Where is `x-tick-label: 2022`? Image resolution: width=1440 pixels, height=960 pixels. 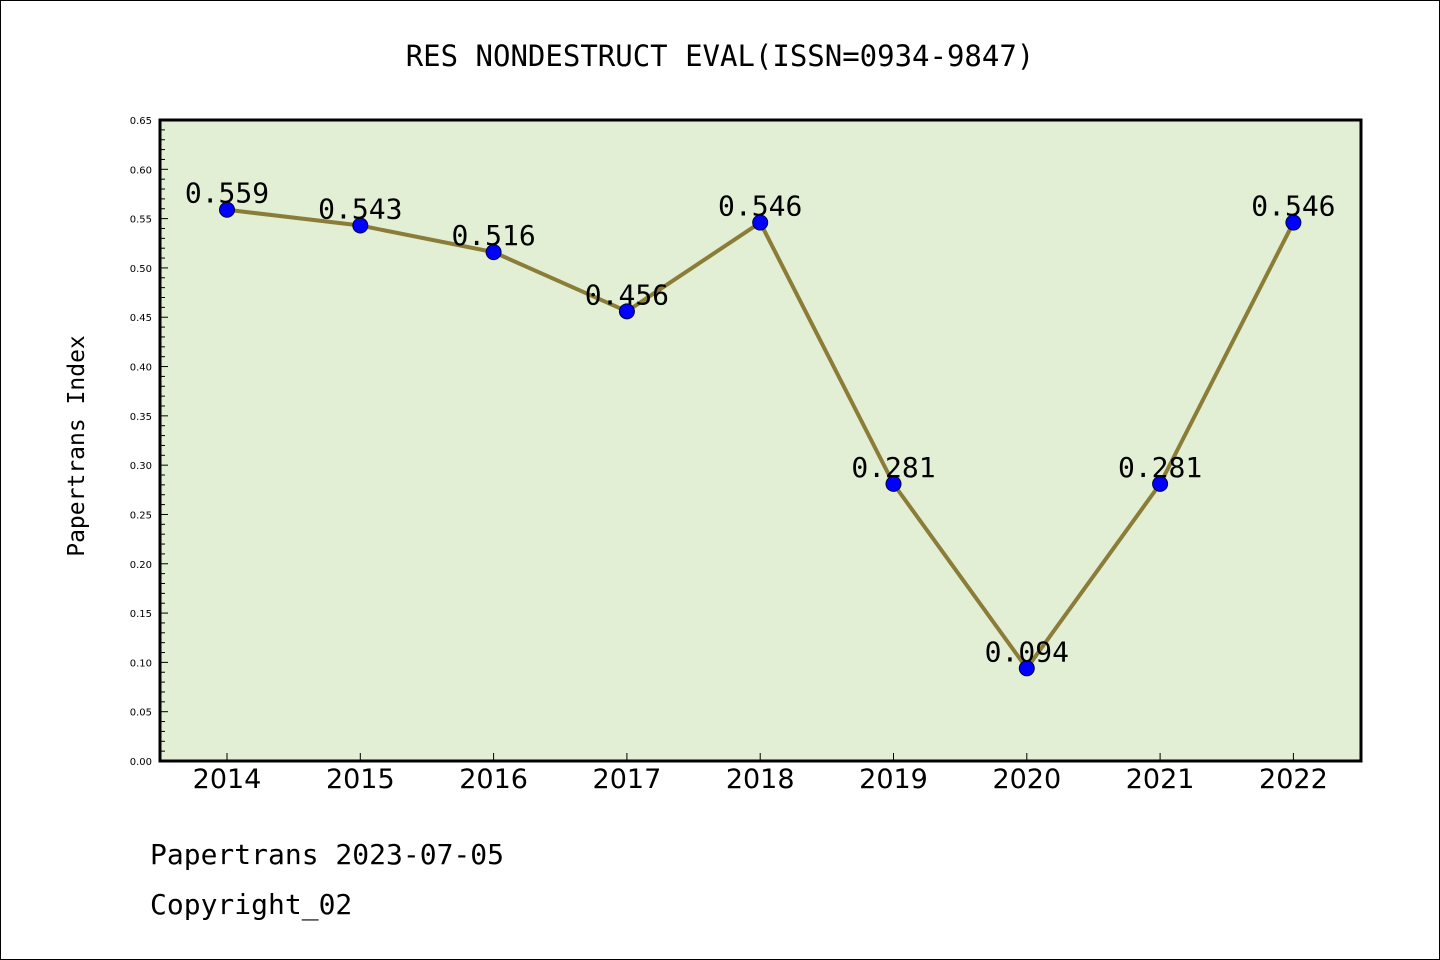 x-tick-label: 2022 is located at coordinates (1293, 779).